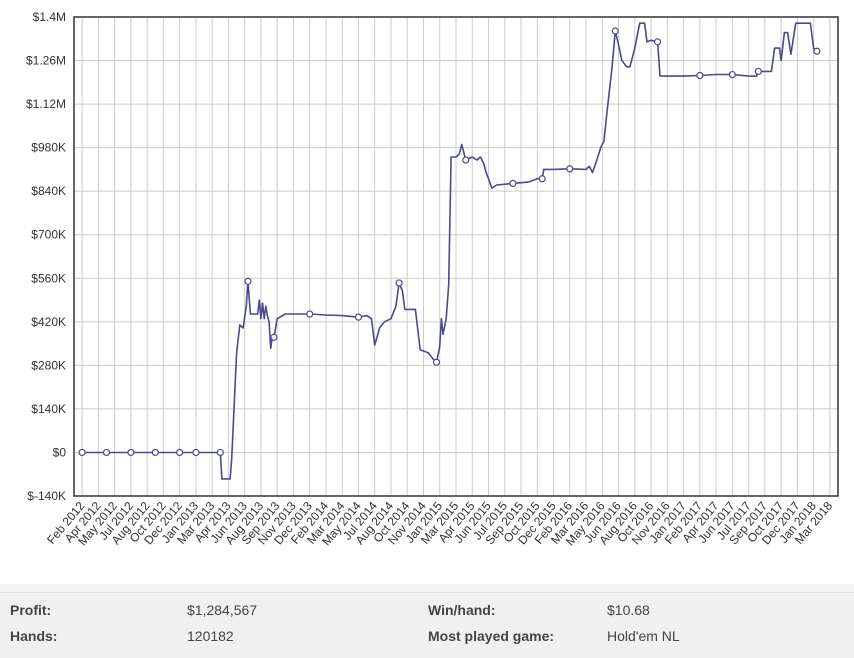 The image size is (854, 658). I want to click on y-tick-label: $560K, so click(48, 278).